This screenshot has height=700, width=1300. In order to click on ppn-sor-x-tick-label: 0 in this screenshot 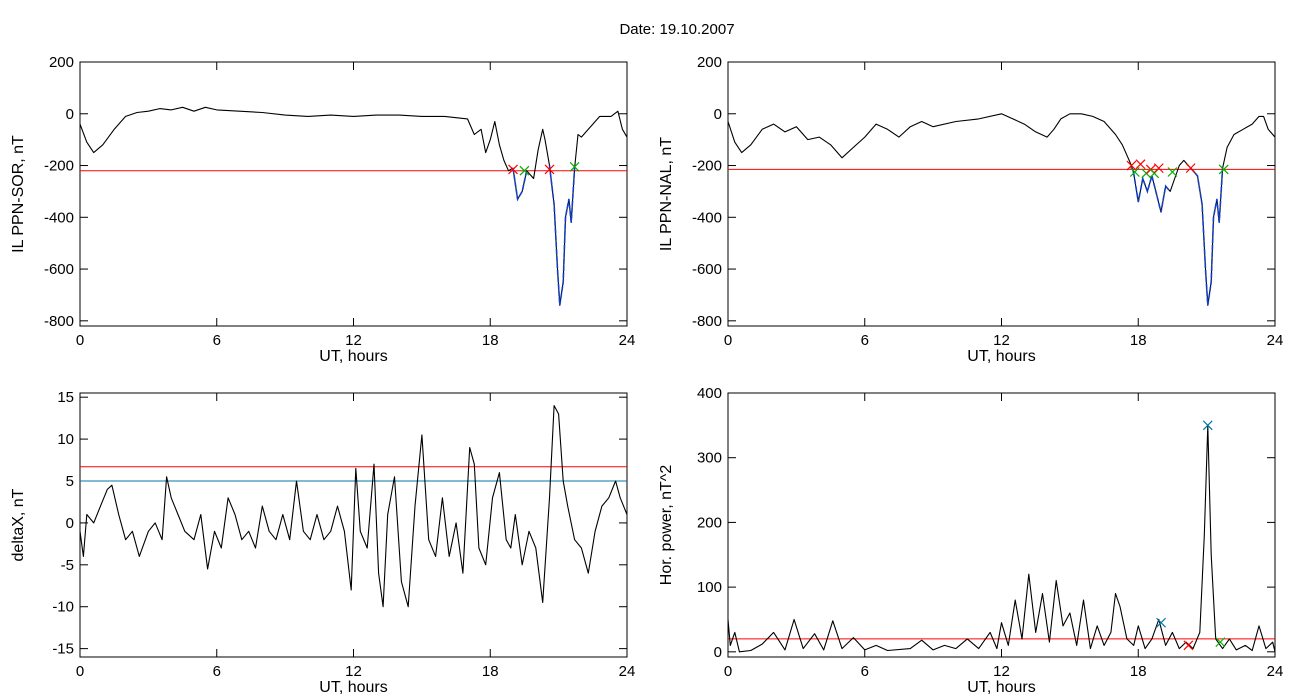, I will do `click(80, 340)`.